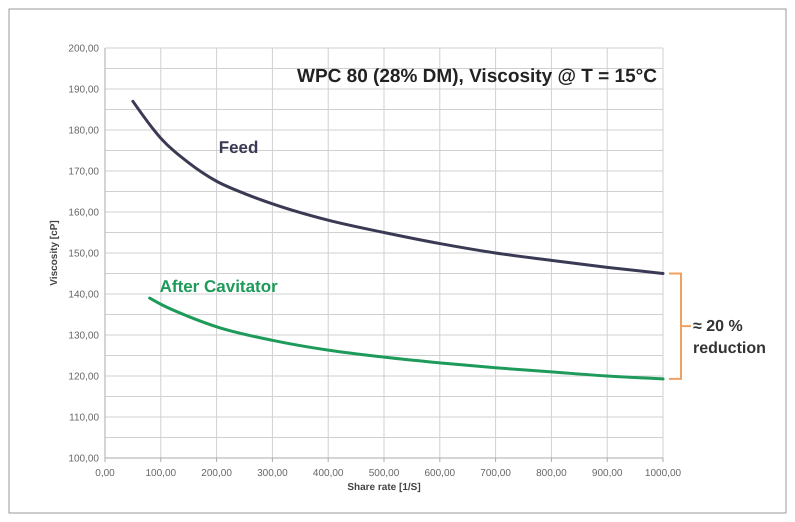 This screenshot has height=522, width=795. Describe the element at coordinates (607, 473) in the screenshot. I see `x-tick-label: 900,00` at that location.